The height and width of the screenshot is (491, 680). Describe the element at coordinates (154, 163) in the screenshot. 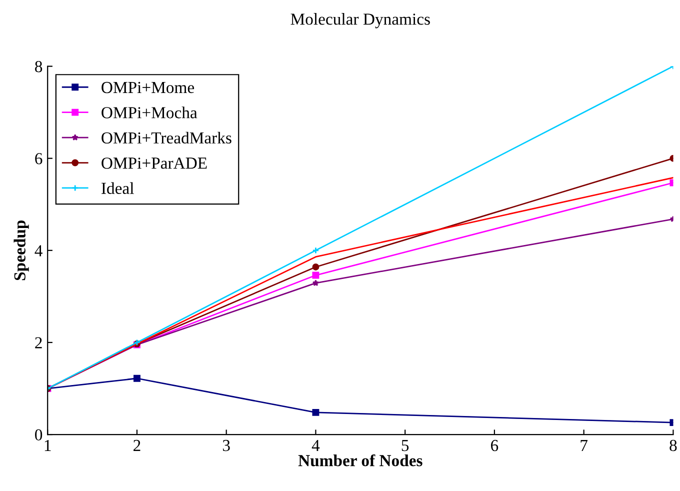

I see `legend-label: OMPi+ParADE` at that location.